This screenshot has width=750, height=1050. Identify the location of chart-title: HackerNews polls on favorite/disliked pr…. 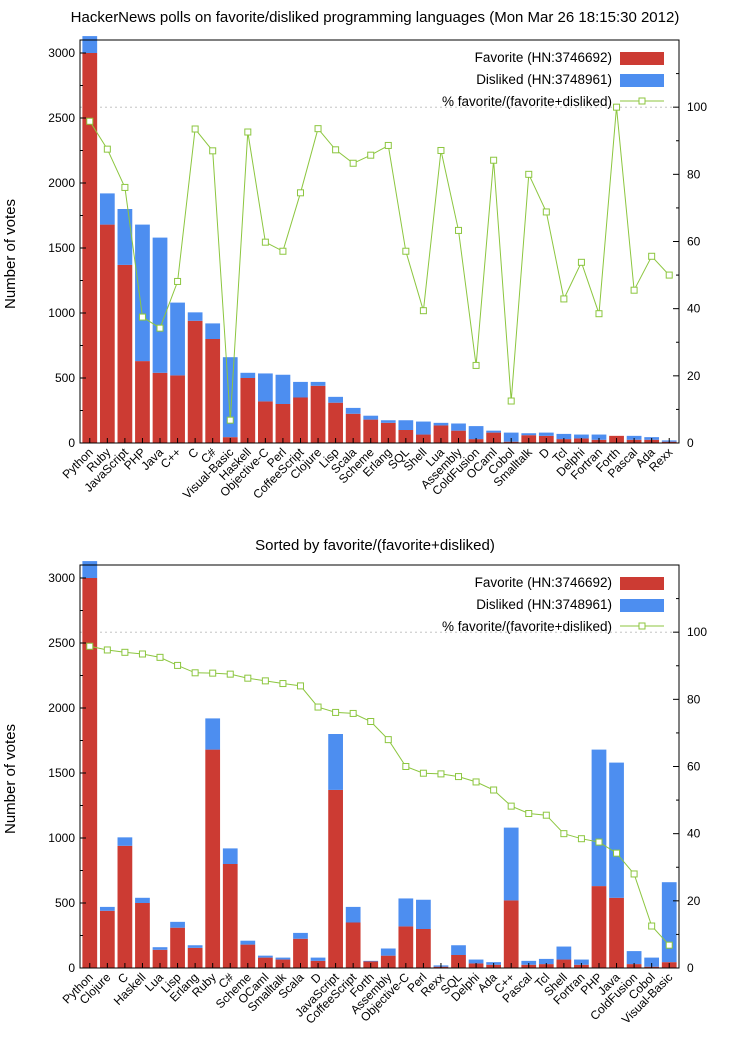
(375, 17).